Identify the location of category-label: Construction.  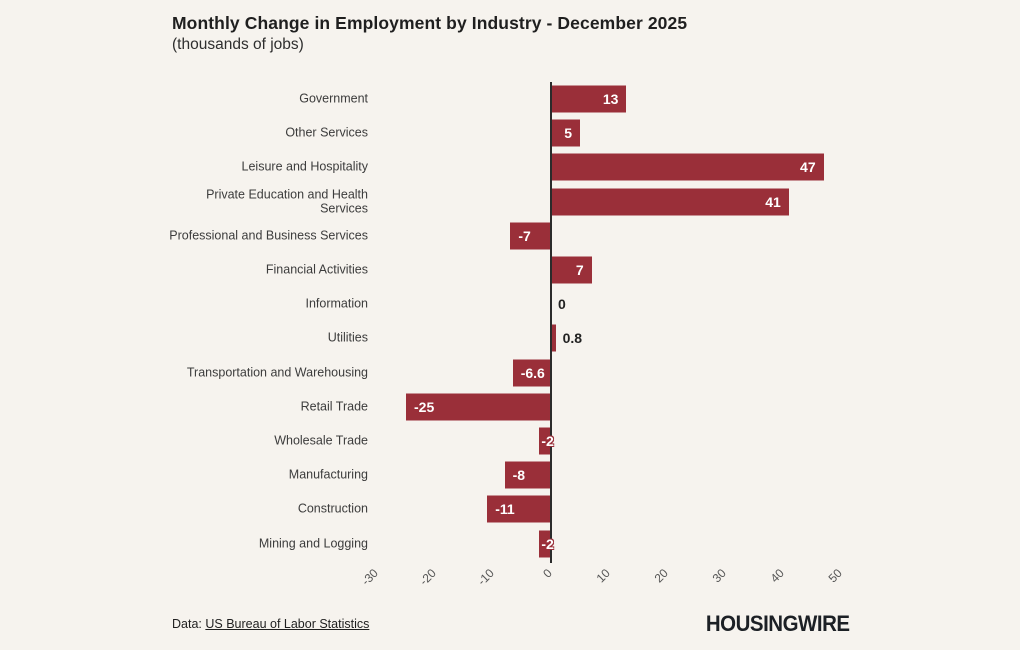
(332, 509).